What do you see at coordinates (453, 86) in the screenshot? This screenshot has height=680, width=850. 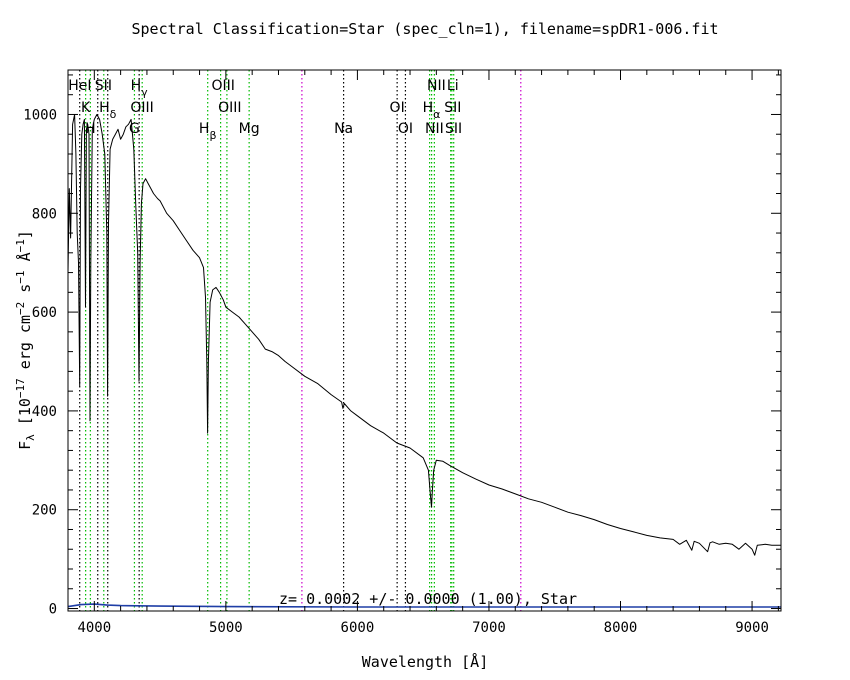 I see `line-label-5: Li` at bounding box center [453, 86].